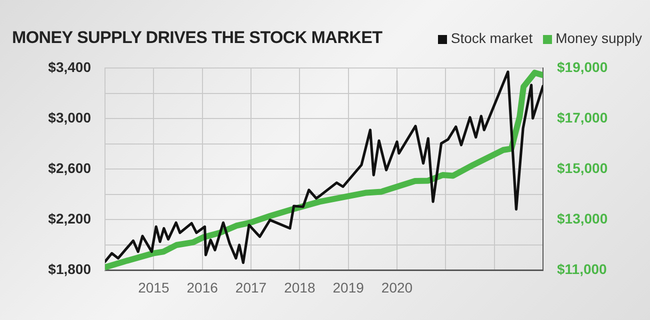  I want to click on legend-label: Stock market, so click(491, 38).